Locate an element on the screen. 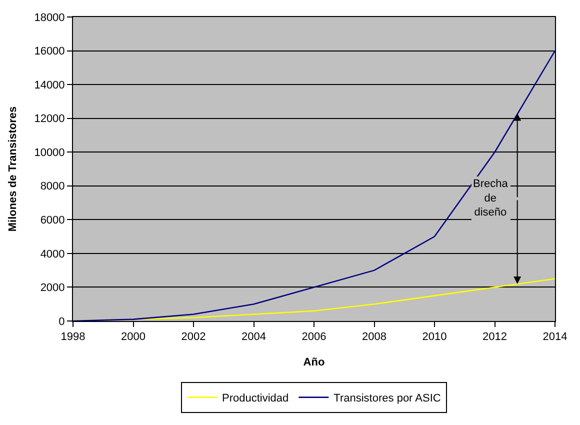 Image resolution: width=580 pixels, height=425 pixels. y-tick-label: 2000 is located at coordinates (52, 288).